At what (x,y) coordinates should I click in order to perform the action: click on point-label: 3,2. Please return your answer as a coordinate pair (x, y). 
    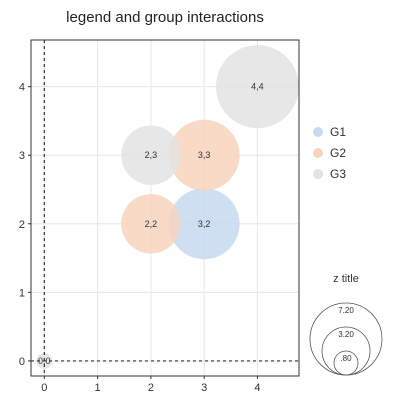
    Looking at the image, I should click on (204, 224).